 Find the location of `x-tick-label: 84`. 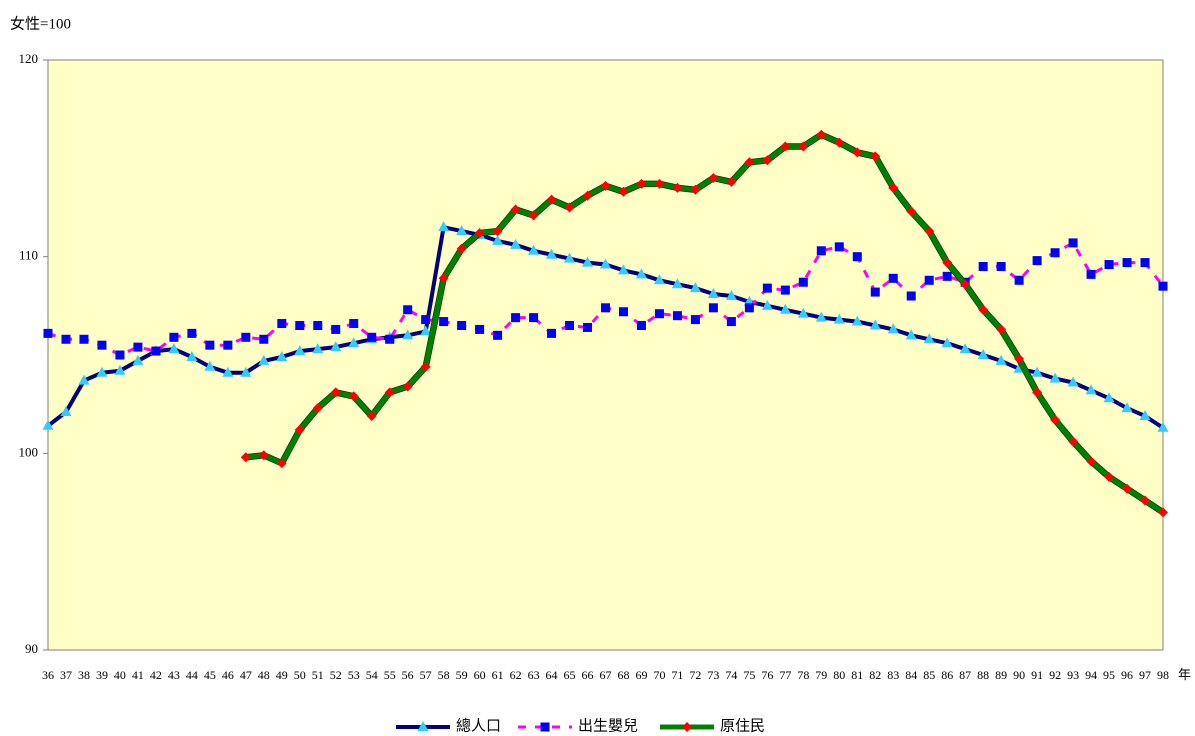

x-tick-label: 84 is located at coordinates (911, 675).